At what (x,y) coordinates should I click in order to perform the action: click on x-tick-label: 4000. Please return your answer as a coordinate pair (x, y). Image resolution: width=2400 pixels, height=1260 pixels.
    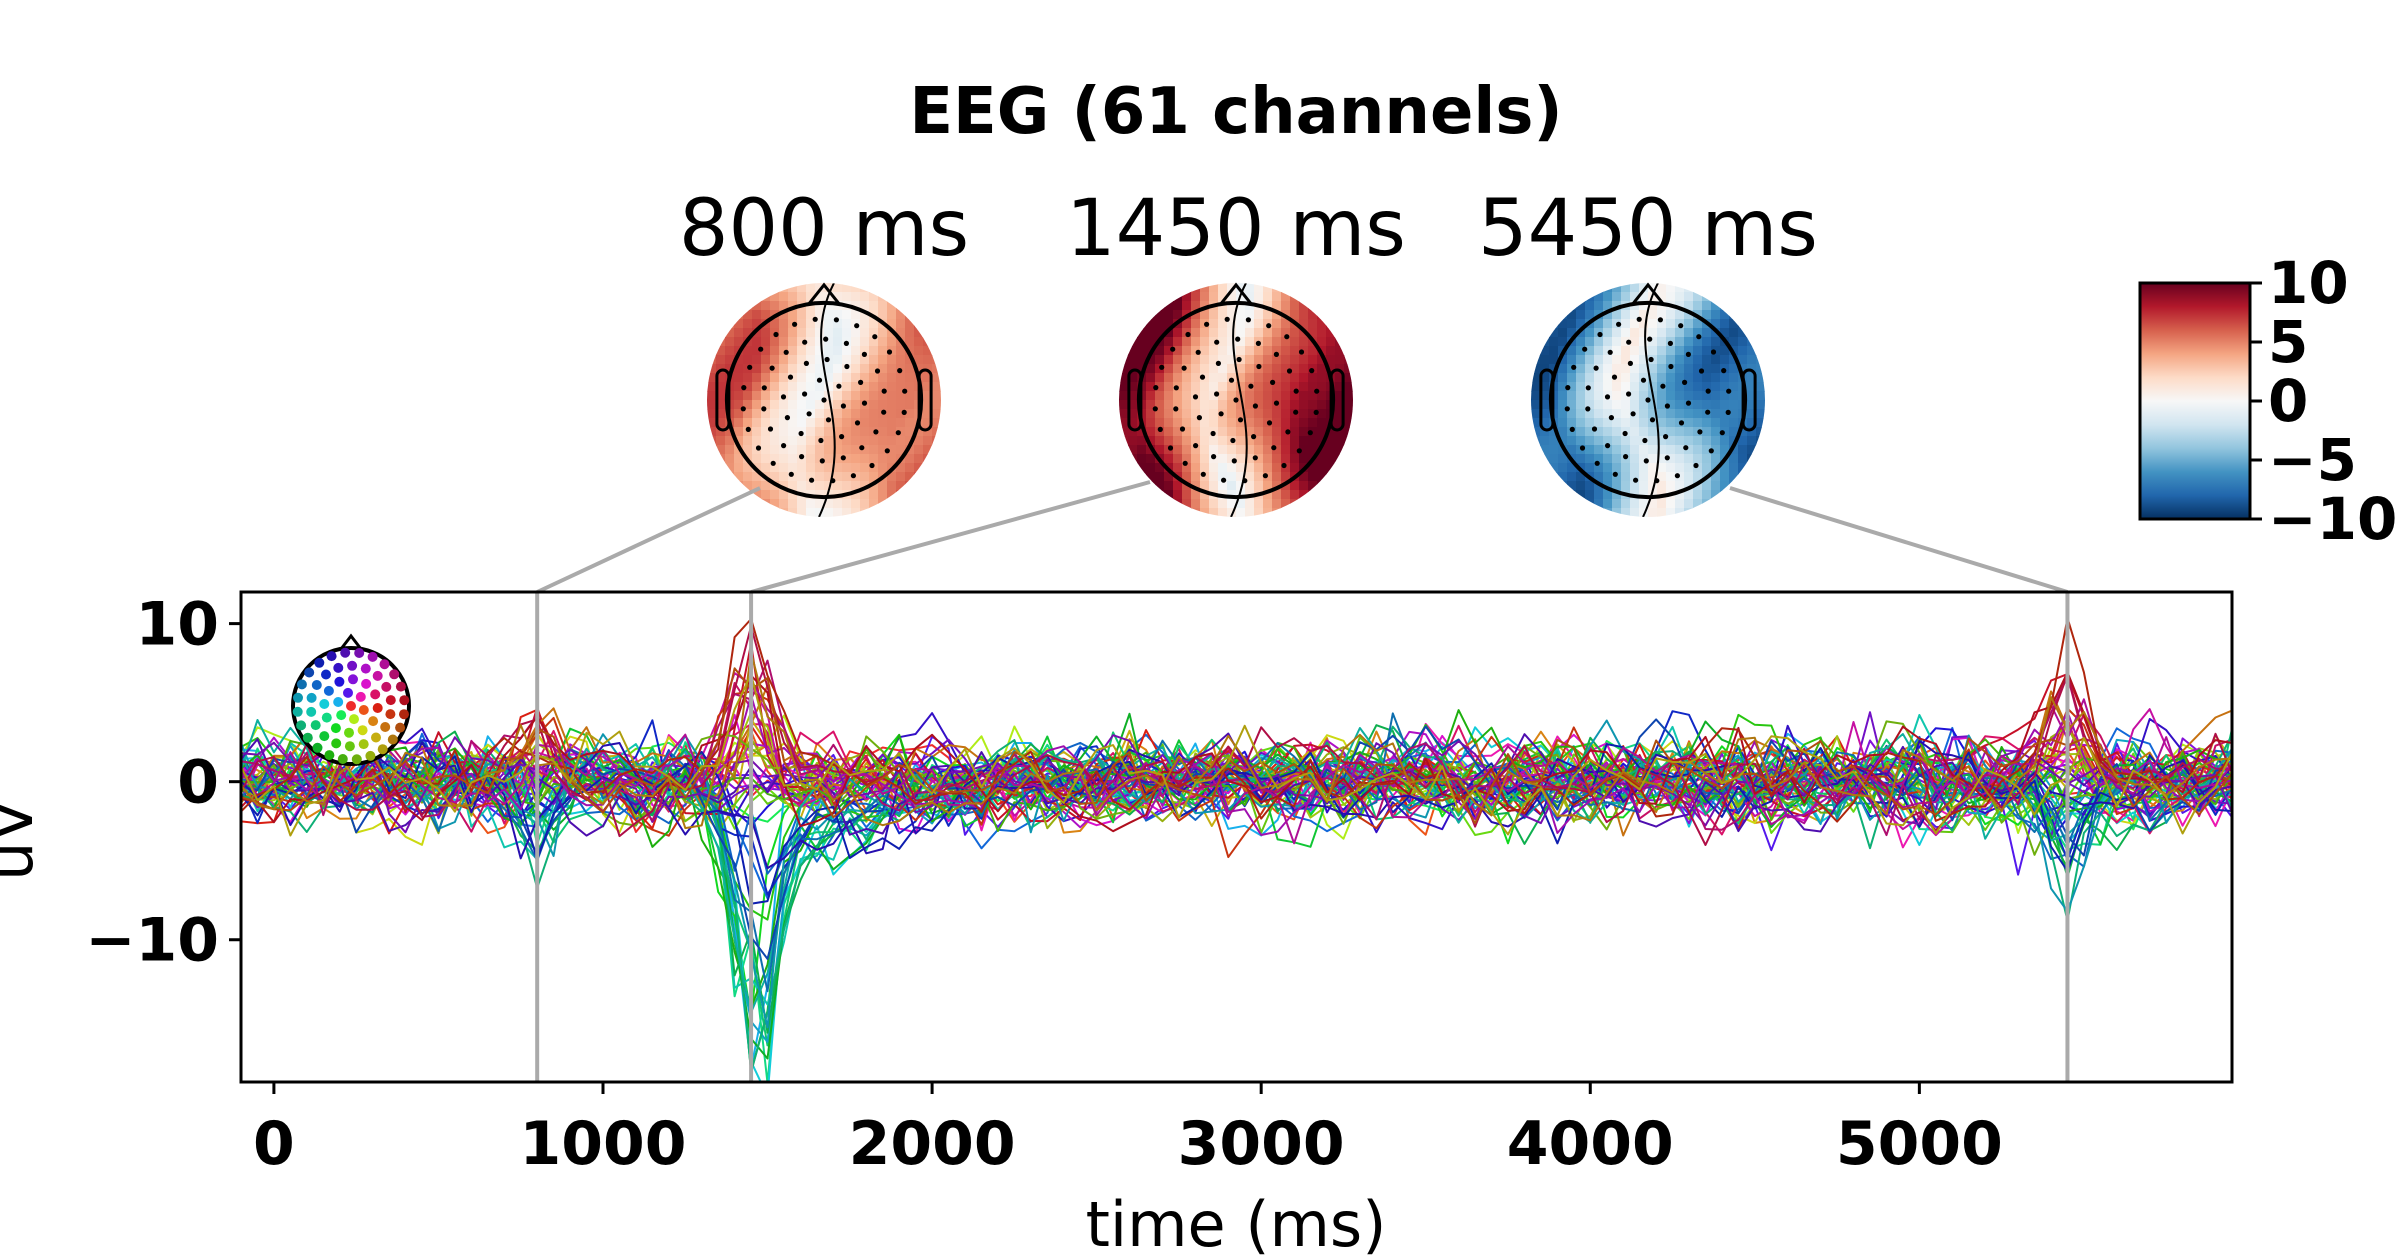
    Looking at the image, I should click on (1590, 1144).